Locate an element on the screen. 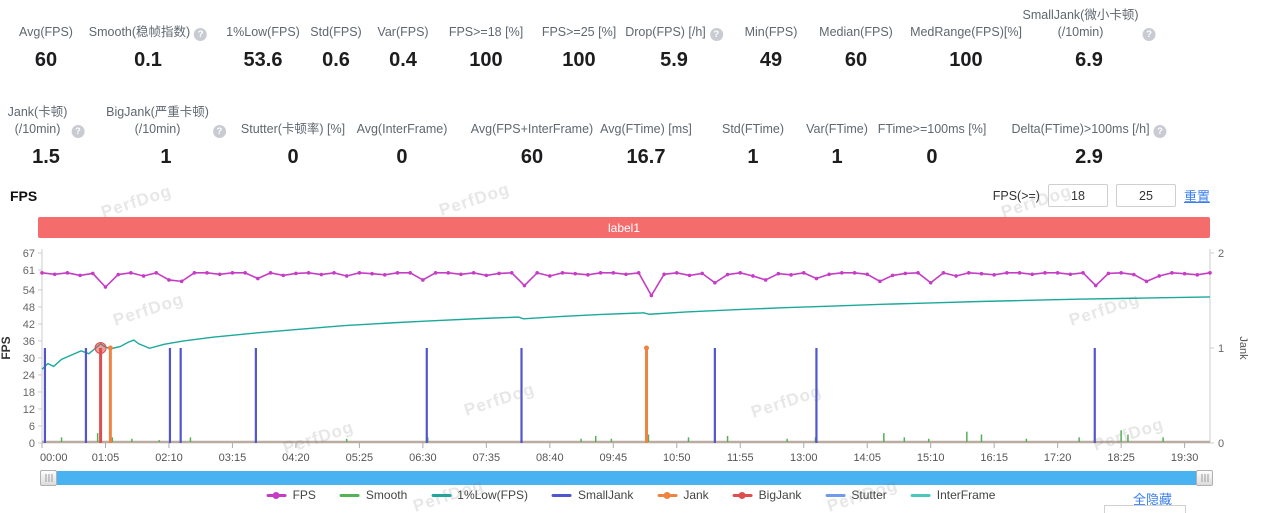 This screenshot has height=513, width=1262. svg-text: 16:15 is located at coordinates (994, 458).